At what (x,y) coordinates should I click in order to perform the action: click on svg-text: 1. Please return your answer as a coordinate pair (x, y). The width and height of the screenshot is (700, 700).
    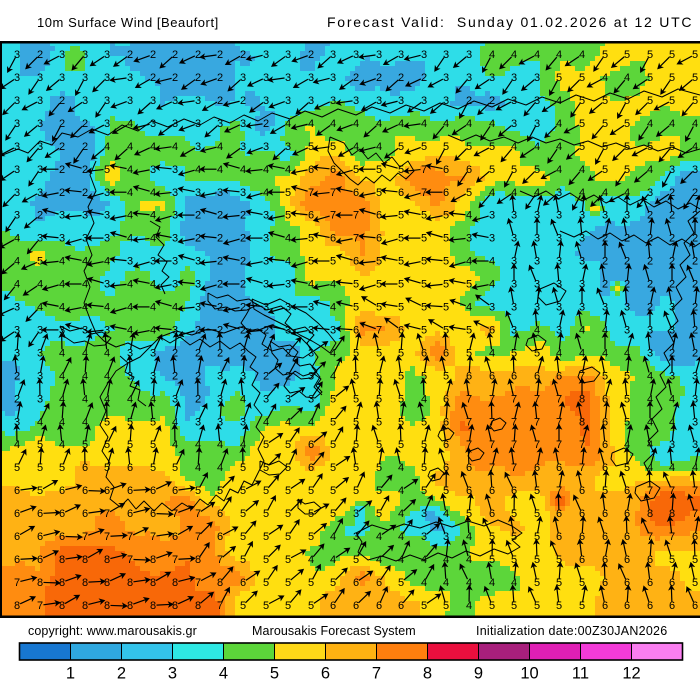
    Looking at the image, I should click on (70, 674).